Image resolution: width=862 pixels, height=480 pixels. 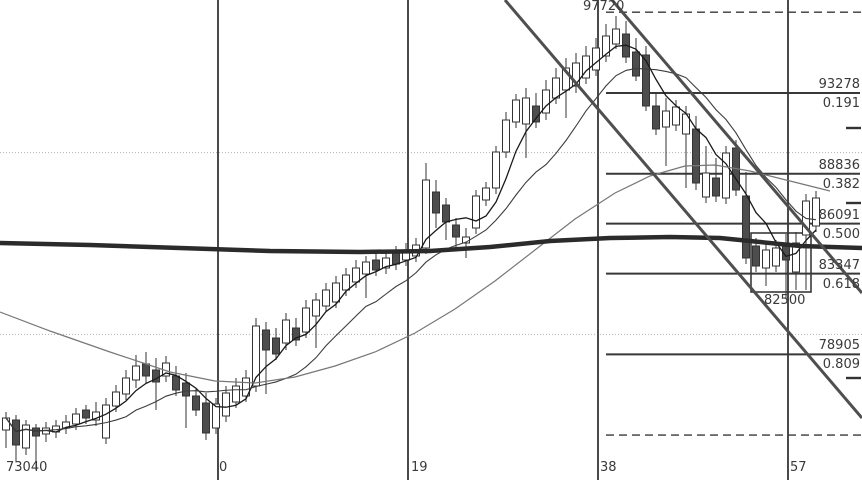 I want to click on consolidation-box-price-label: 82500, so click(x=785, y=300).